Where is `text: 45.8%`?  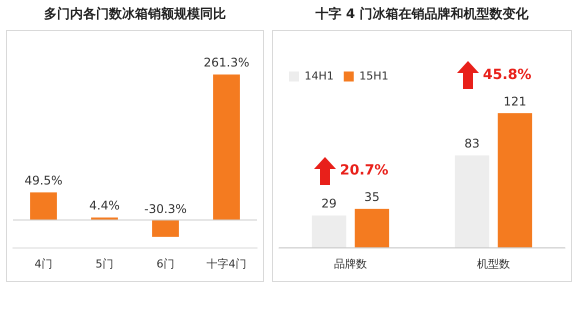 text: 45.8% is located at coordinates (507, 74).